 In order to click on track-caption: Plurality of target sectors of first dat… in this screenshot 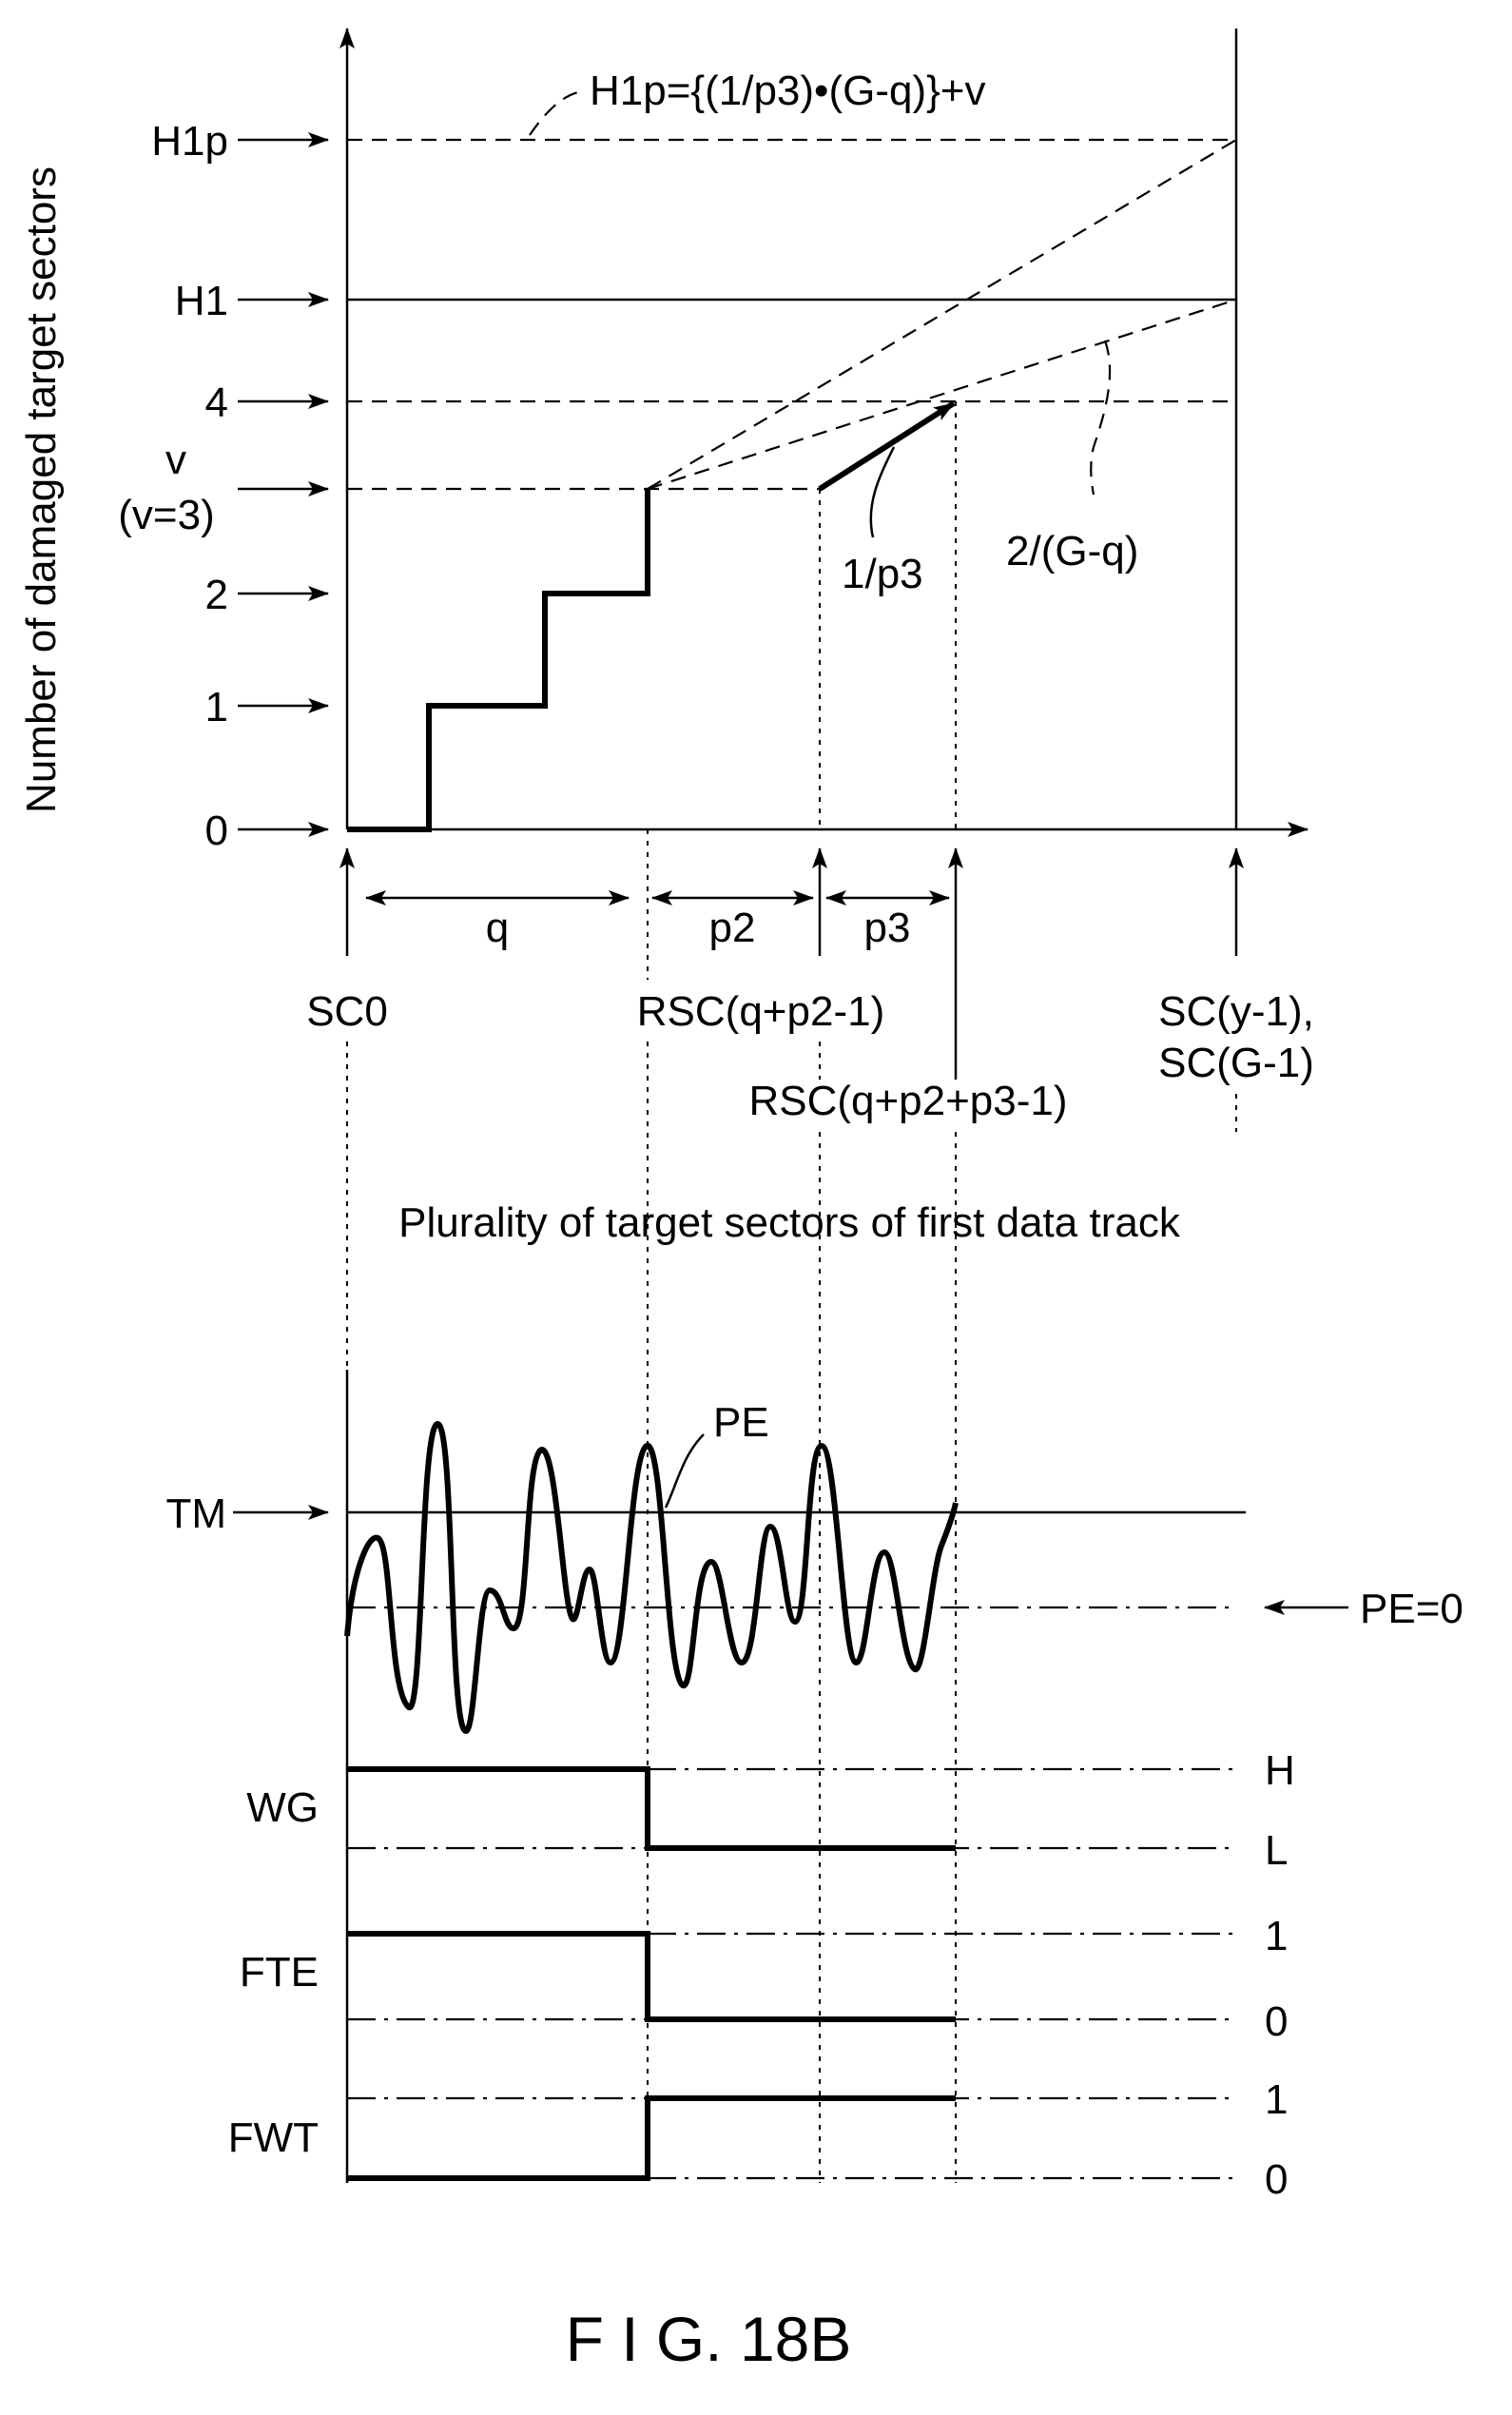, I will do `click(789, 1222)`.